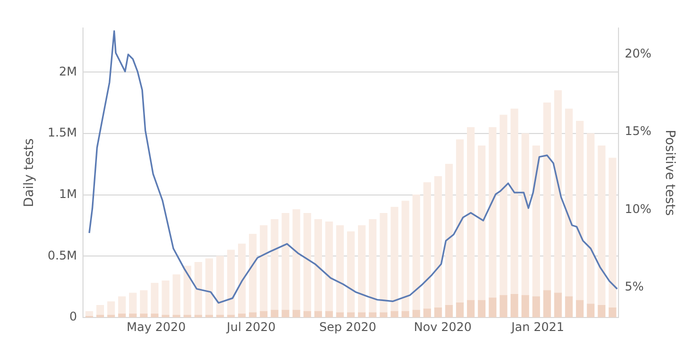 The image size is (699, 350). What do you see at coordinates (443, 327) in the screenshot?
I see `x-tick-label: Nov 2020` at bounding box center [443, 327].